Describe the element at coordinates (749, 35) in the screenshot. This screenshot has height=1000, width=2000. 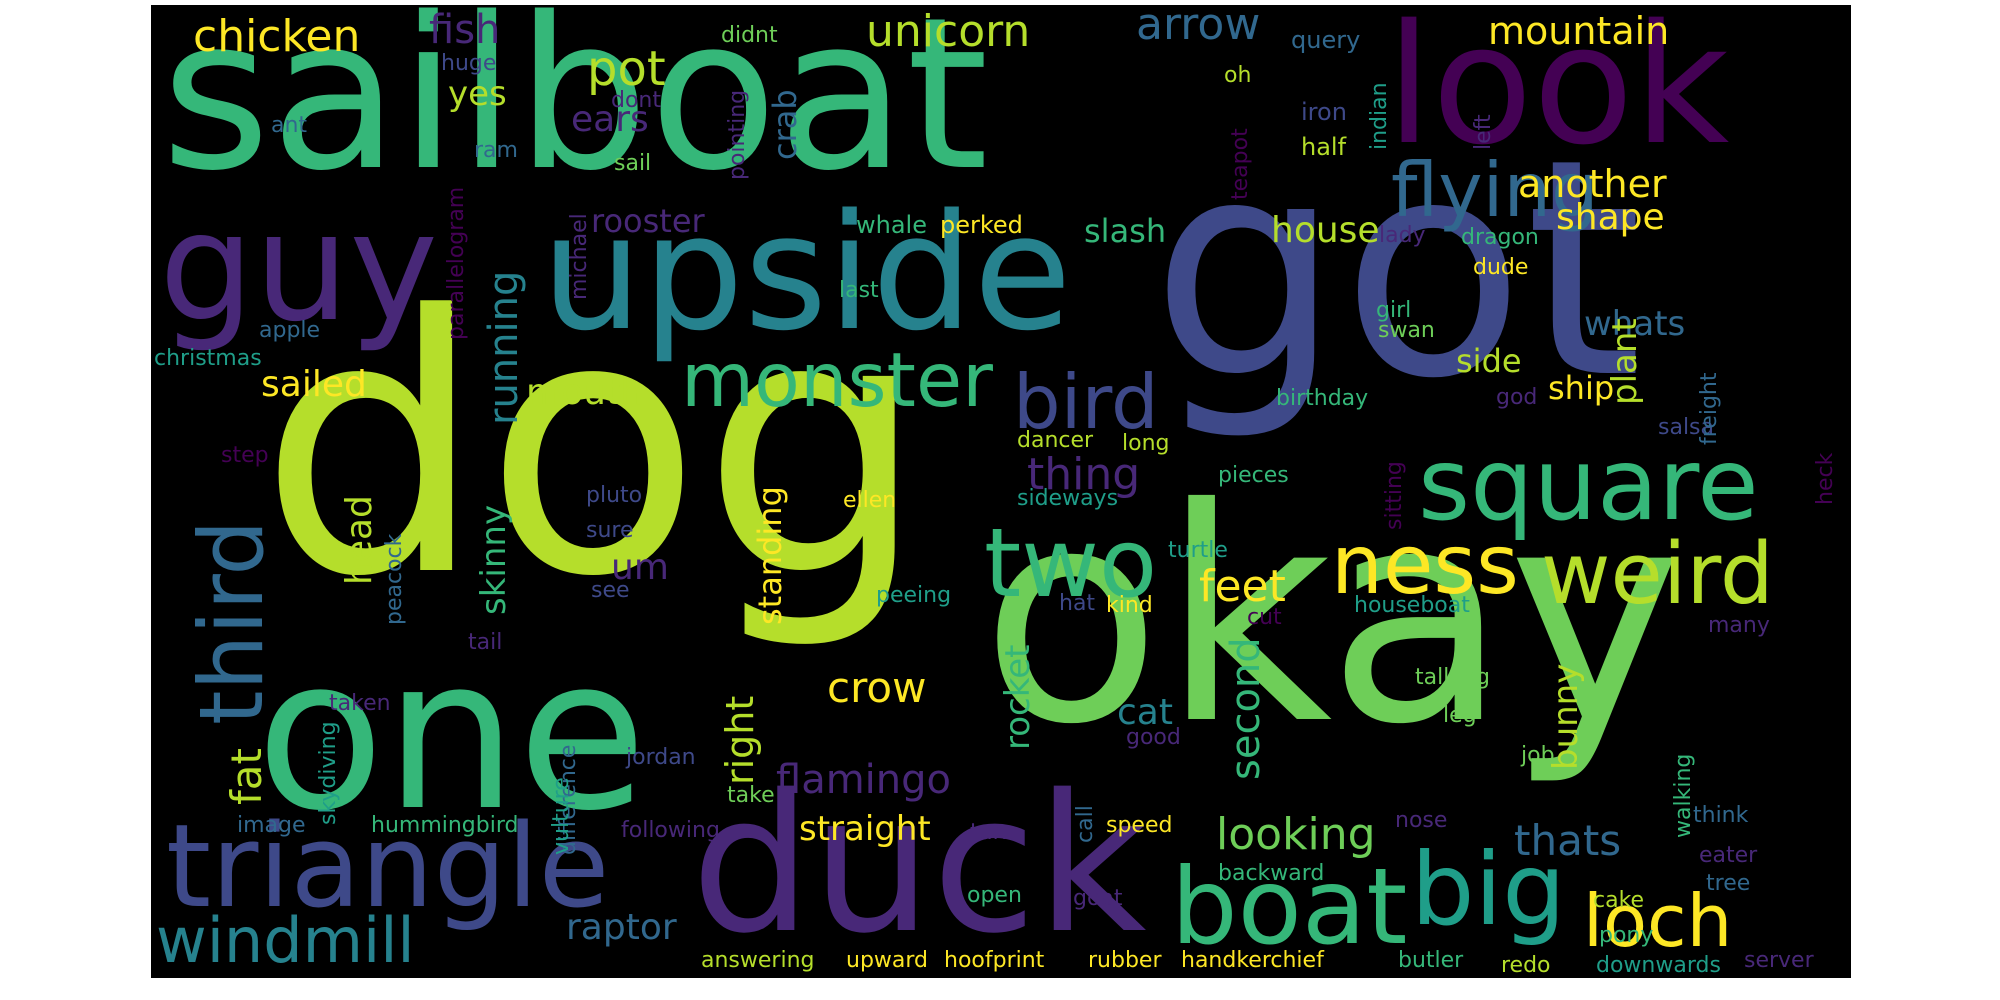
I see `word-didnt: didnt` at that location.